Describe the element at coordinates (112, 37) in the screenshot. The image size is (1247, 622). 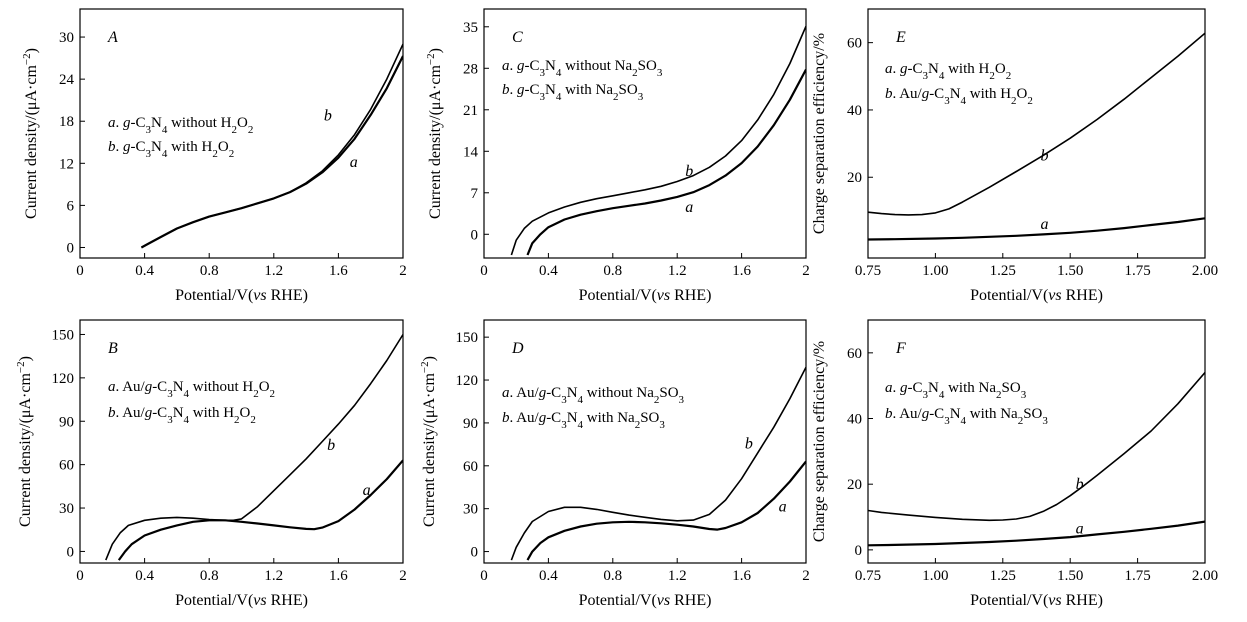
I see `panel-letter: A` at that location.